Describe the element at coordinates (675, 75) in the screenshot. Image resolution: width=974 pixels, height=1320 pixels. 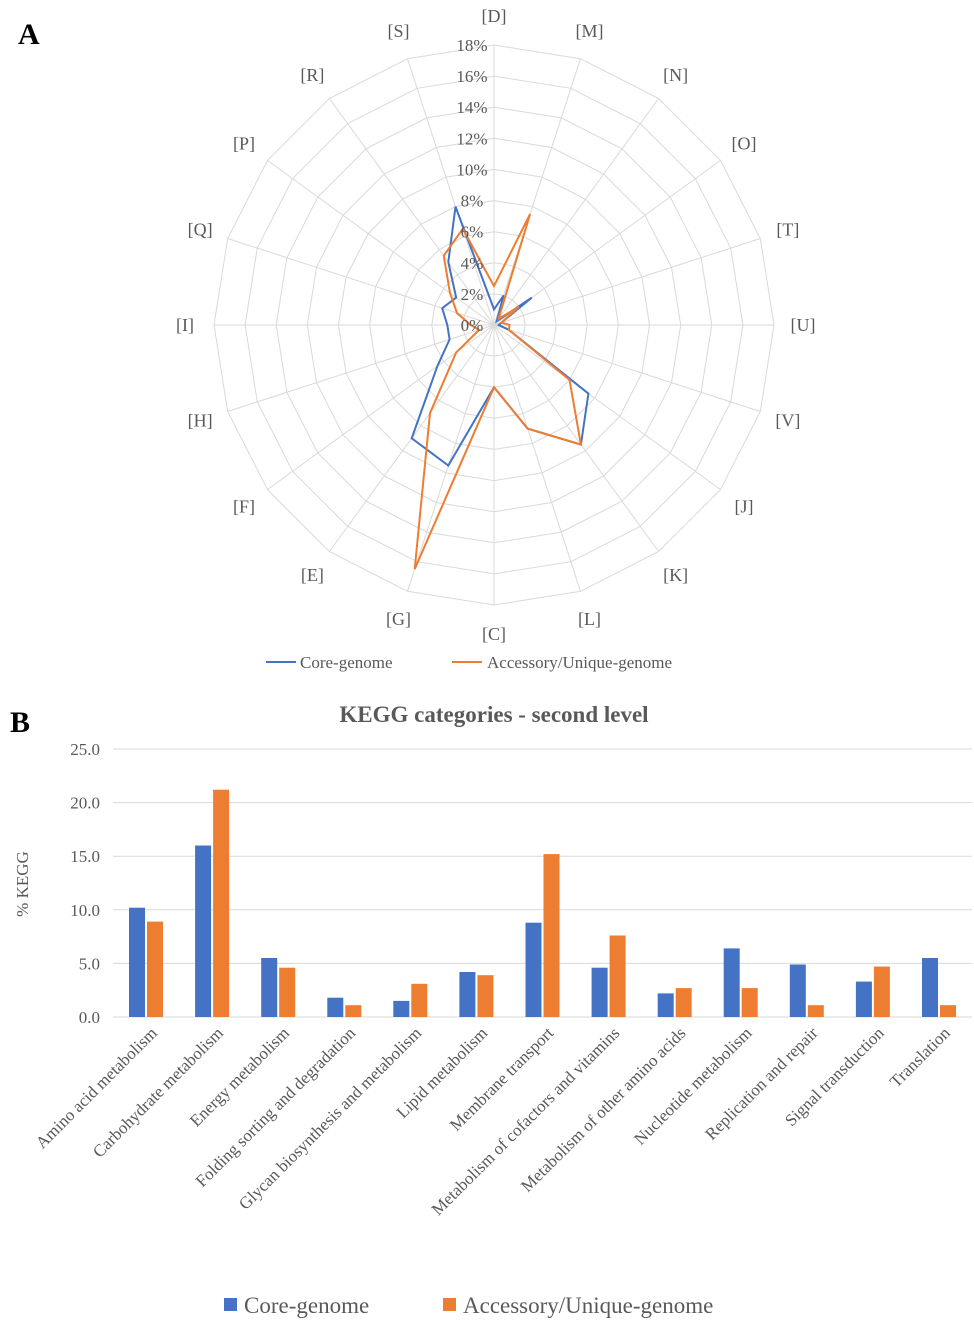
I see `radar-category-label: [N]` at that location.